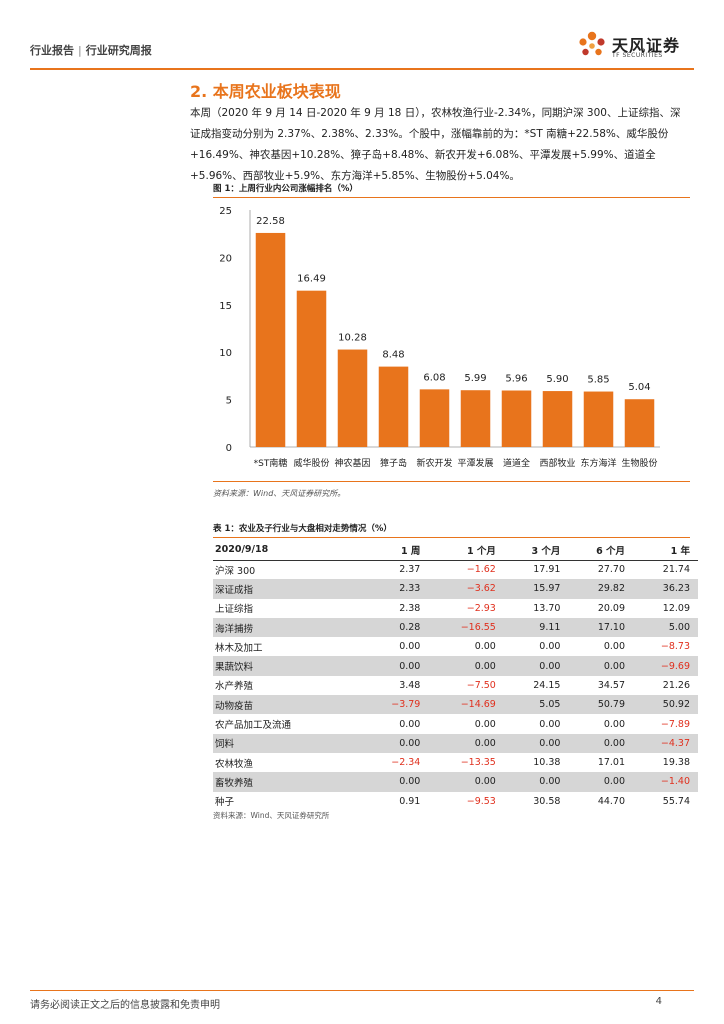 Image resolution: width=724 pixels, height=1024 pixels. I want to click on x-tick-label: 平潭发展, so click(475, 463).